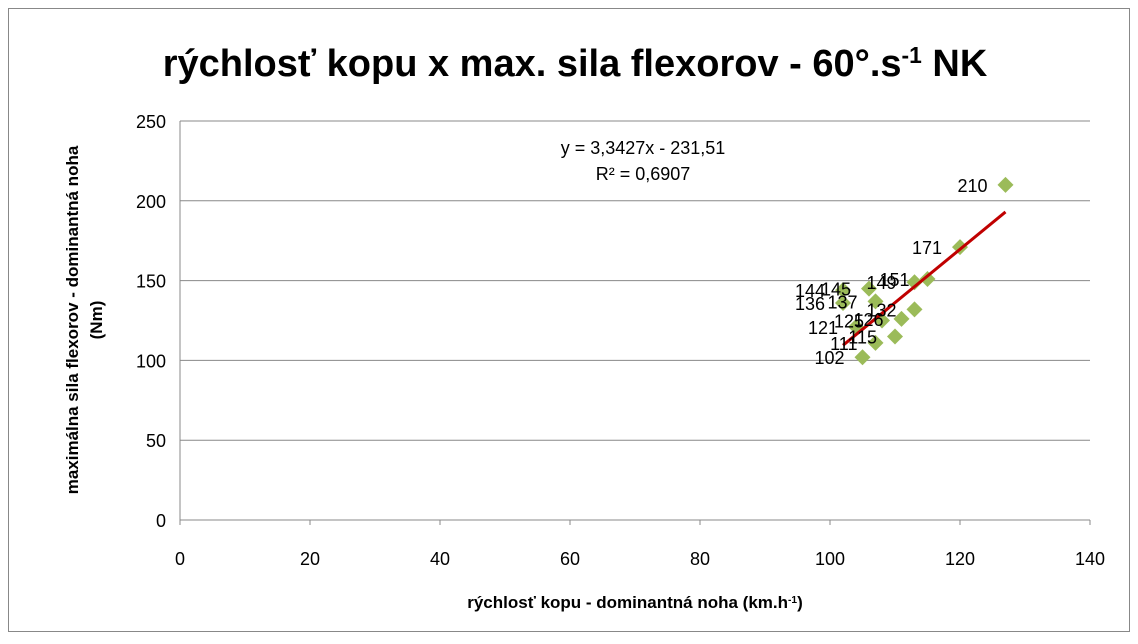 Image resolution: width=1138 pixels, height=644 pixels. What do you see at coordinates (862, 337) in the screenshot?
I see `data-label: 115` at bounding box center [862, 337].